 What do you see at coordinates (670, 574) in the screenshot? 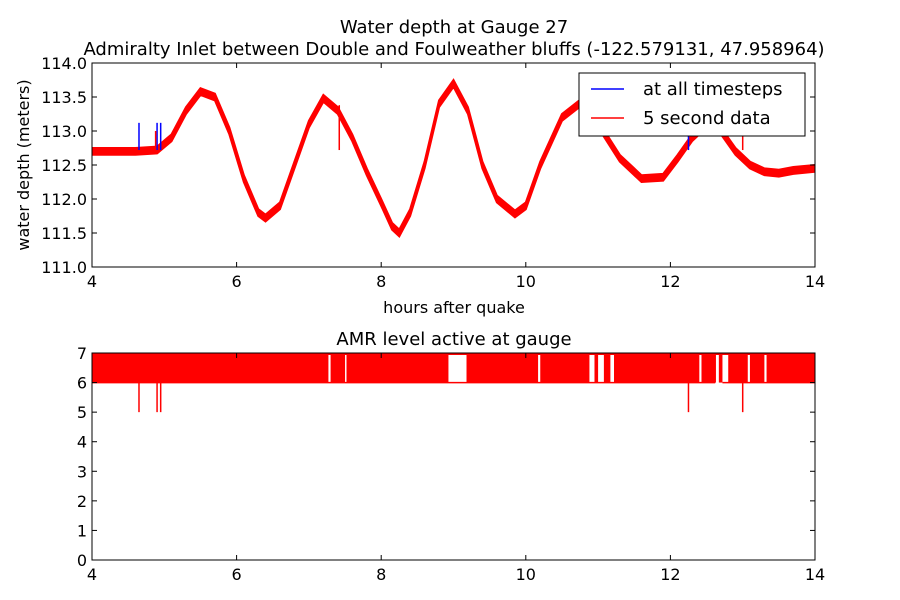
I see `amr-x-tick-label: 12` at bounding box center [670, 574].